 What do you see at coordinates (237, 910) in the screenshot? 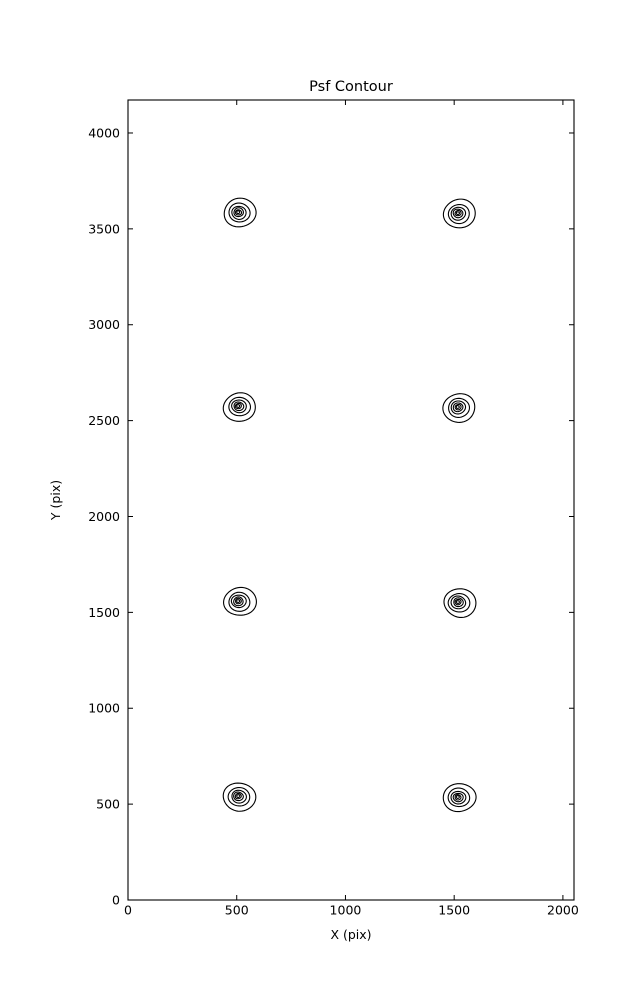
I see `x-tick-label: 500` at bounding box center [237, 910].